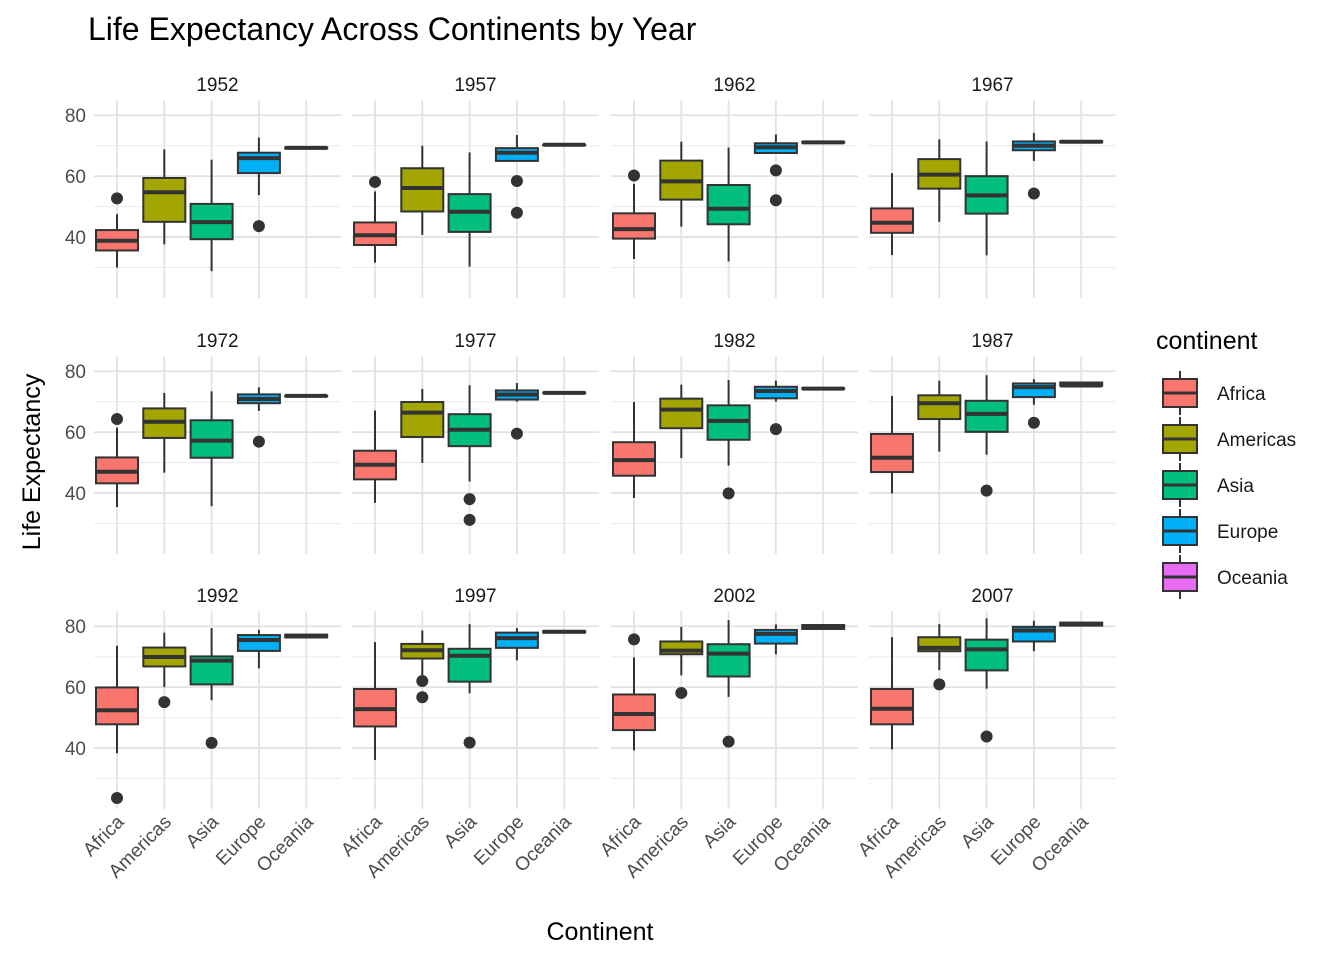  What do you see at coordinates (217, 697) in the screenshot?
I see `facet-panel-1992: 1992` at bounding box center [217, 697].